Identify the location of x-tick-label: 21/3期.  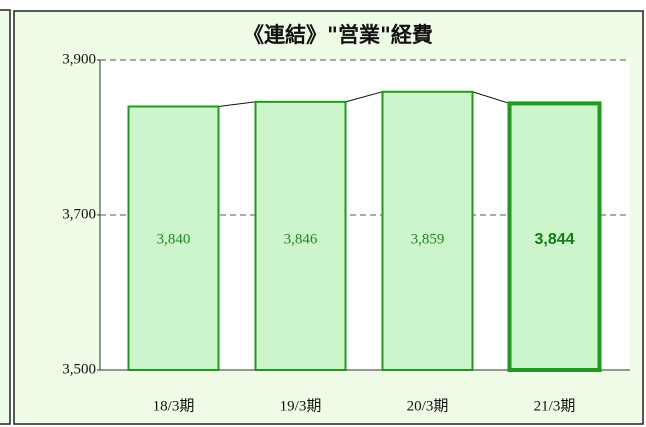
(555, 405).